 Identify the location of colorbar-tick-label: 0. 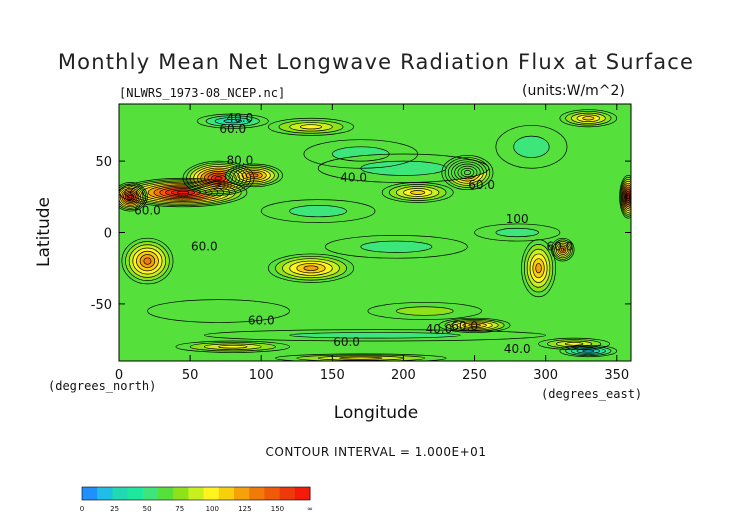
(82, 509).